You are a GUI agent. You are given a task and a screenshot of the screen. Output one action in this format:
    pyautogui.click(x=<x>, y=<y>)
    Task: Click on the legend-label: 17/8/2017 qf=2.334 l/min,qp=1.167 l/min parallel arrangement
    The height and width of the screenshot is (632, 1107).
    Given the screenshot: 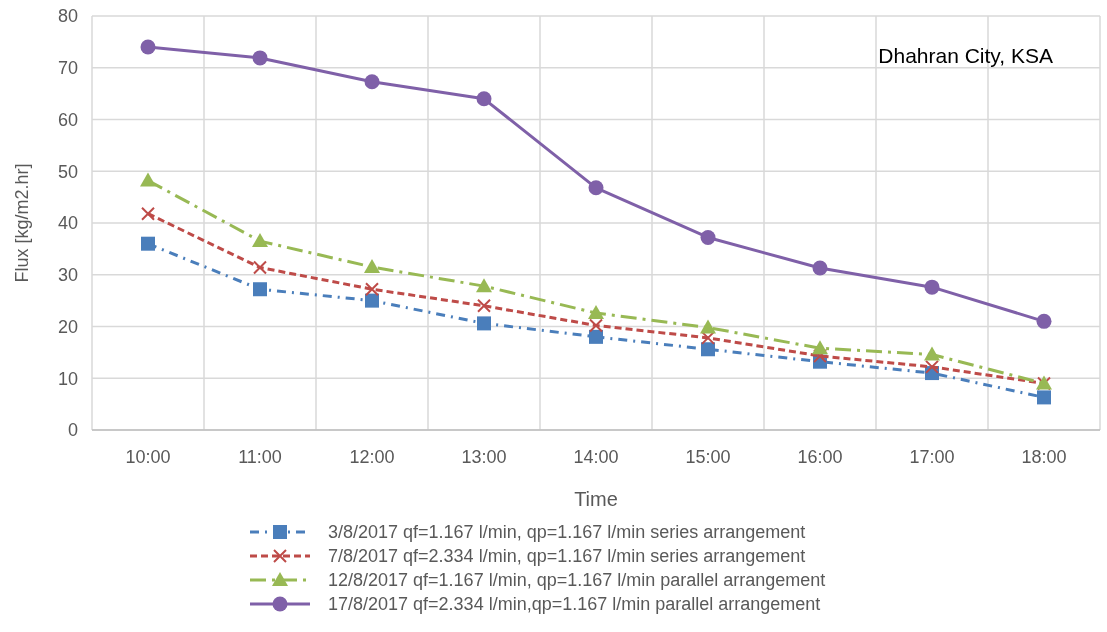 What is the action you would take?
    pyautogui.click(x=574, y=604)
    